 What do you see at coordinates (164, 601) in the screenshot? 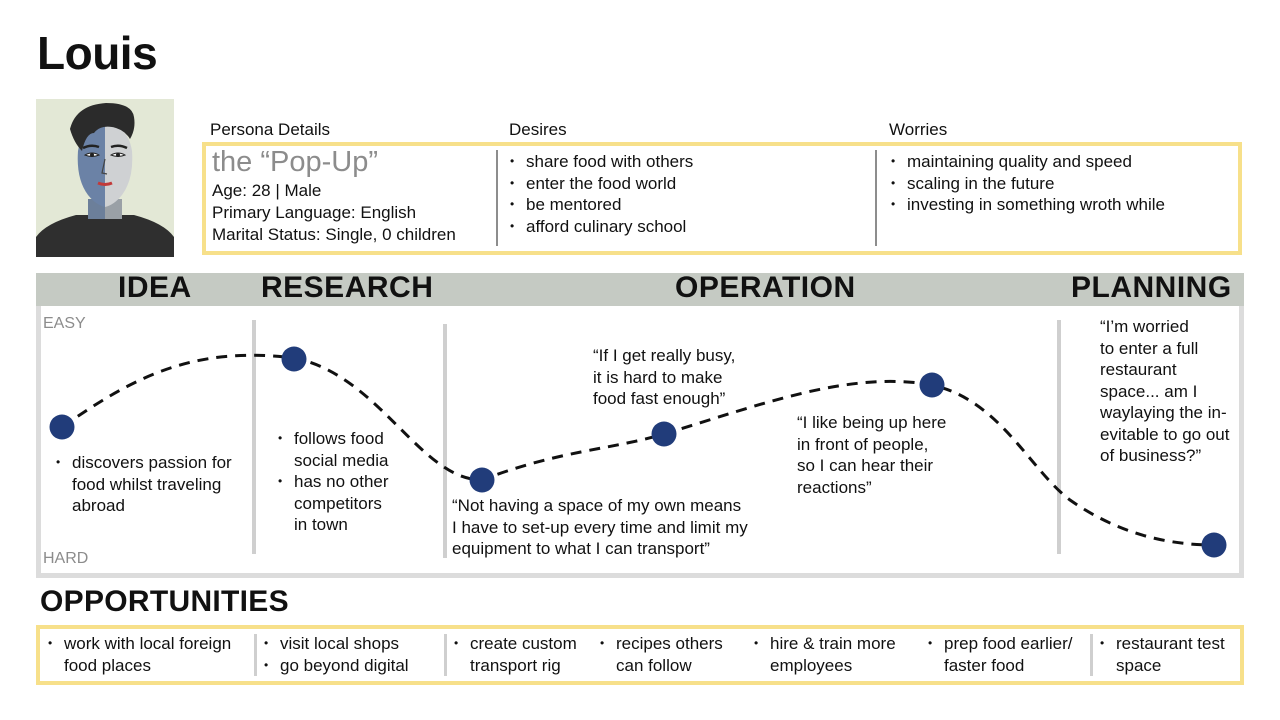
I see `opportunities-title: OPPORTUNITIES` at bounding box center [164, 601].